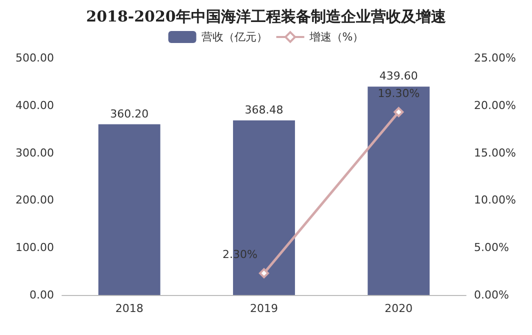 This screenshot has height=335, width=532. What do you see at coordinates (129, 113) in the screenshot?
I see `data-label: 360.20` at bounding box center [129, 113].